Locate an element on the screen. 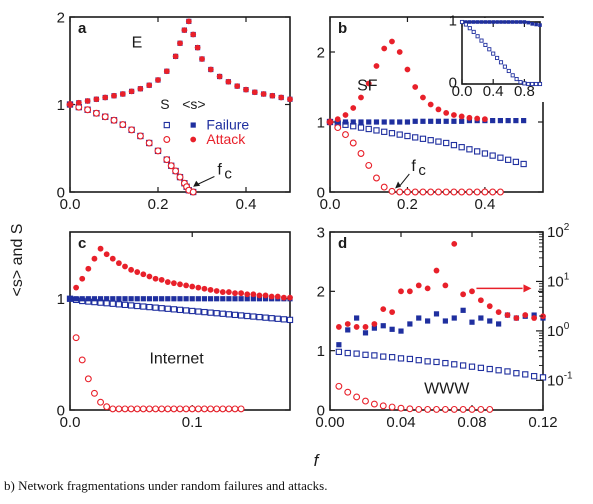  fc-arrow is located at coordinates (404, 180).